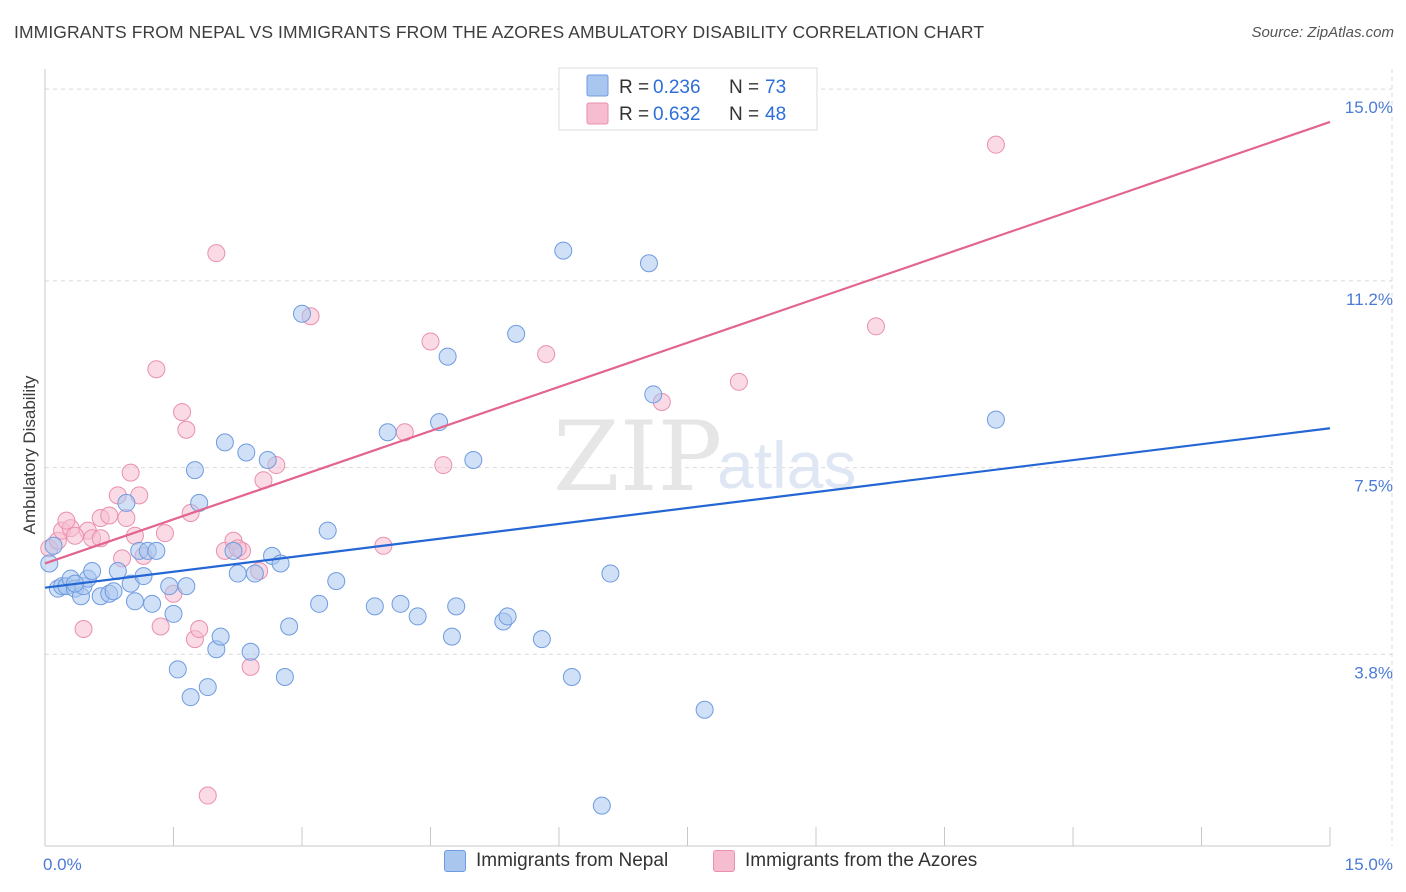  Describe the element at coordinates (677, 114) in the screenshot. I see `azores-r-value: 0.632` at that location.